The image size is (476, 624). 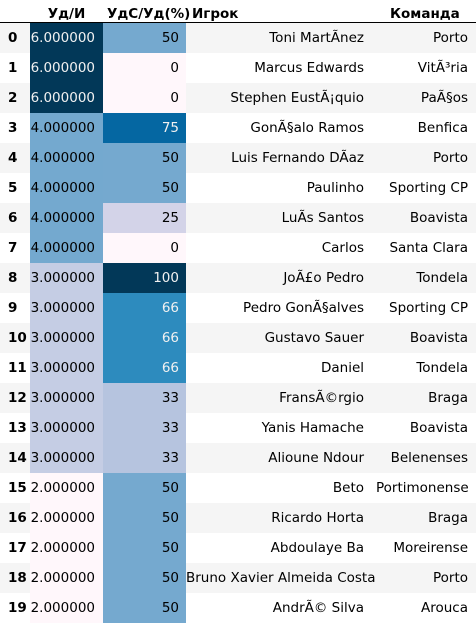 What do you see at coordinates (426, 248) in the screenshot?
I see `team-cell: Santa Clara` at bounding box center [426, 248].